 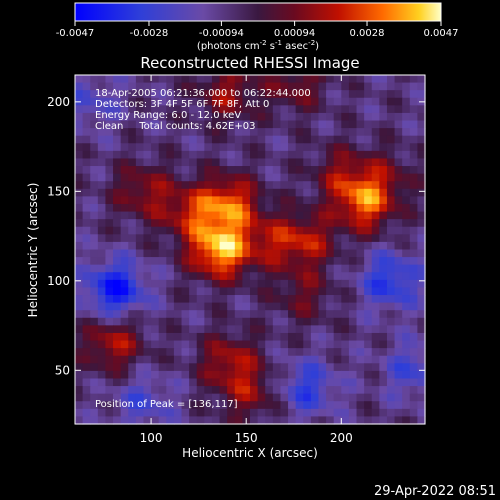 I want to click on chart-title: Reconstructed RHESSI Image, so click(x=249, y=63).